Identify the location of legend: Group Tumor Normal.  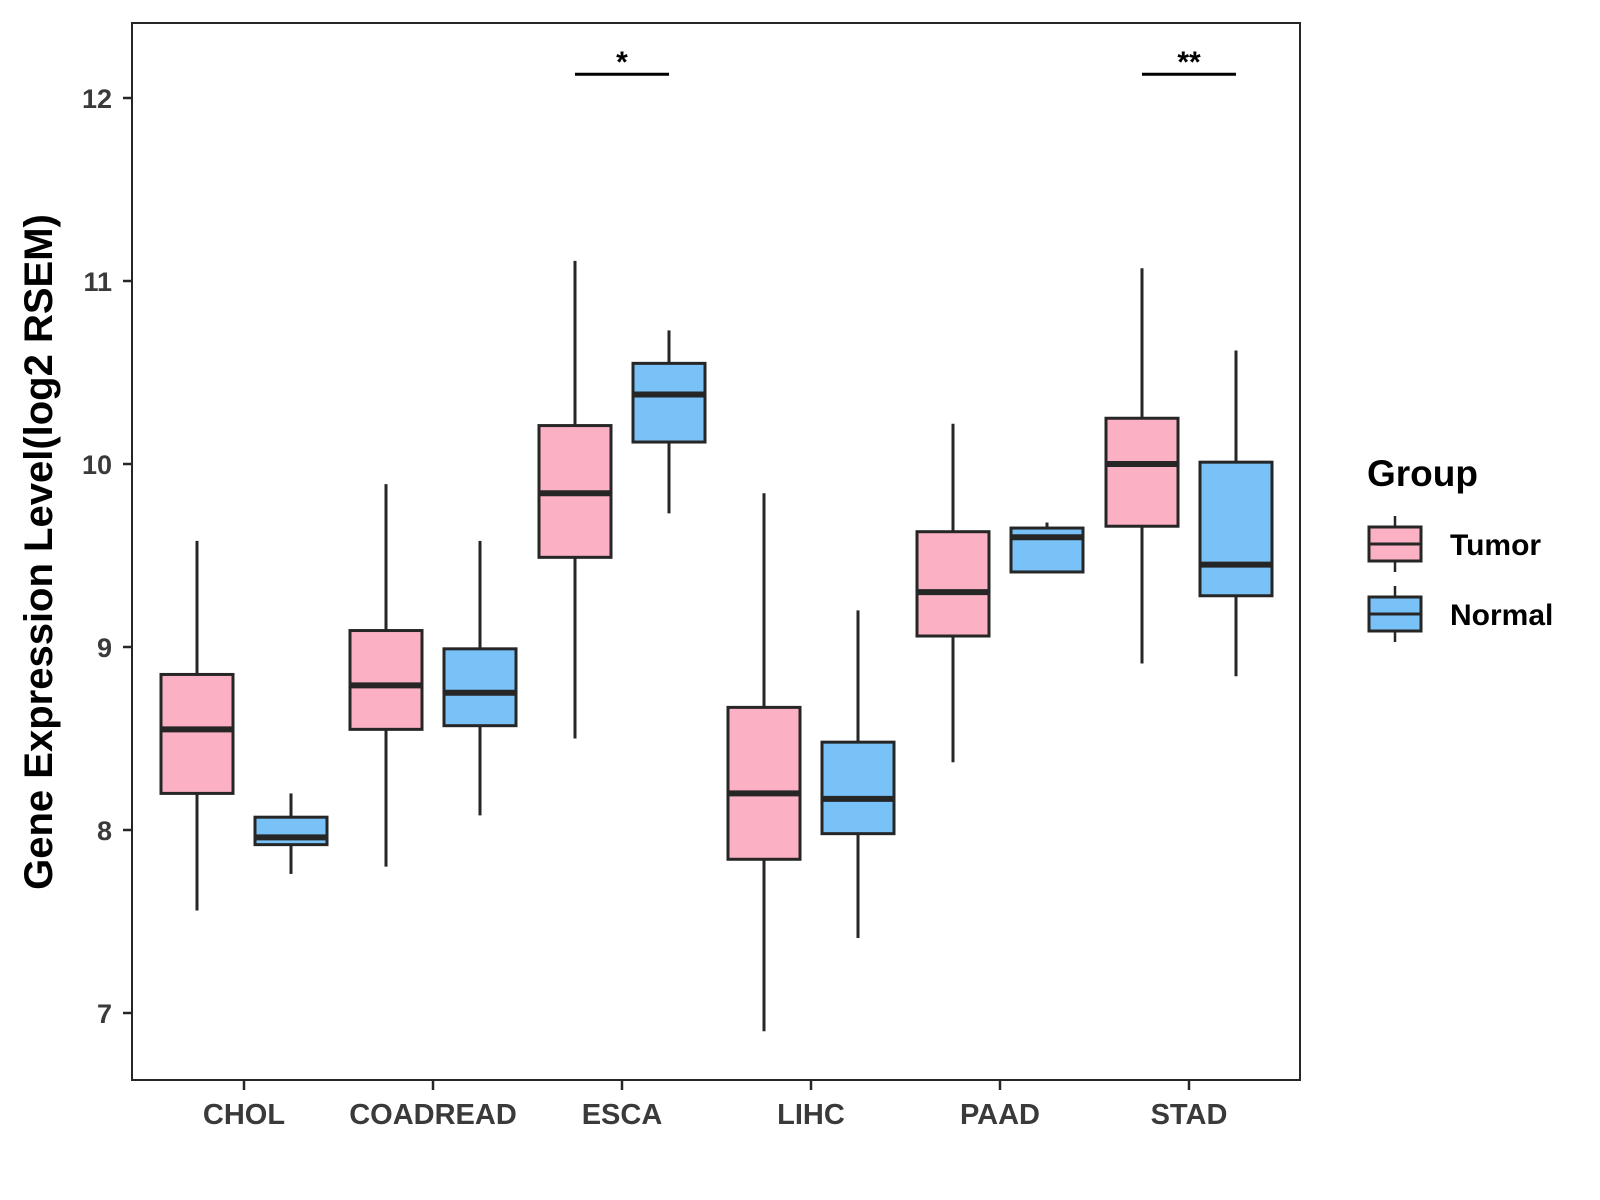
(1460, 547).